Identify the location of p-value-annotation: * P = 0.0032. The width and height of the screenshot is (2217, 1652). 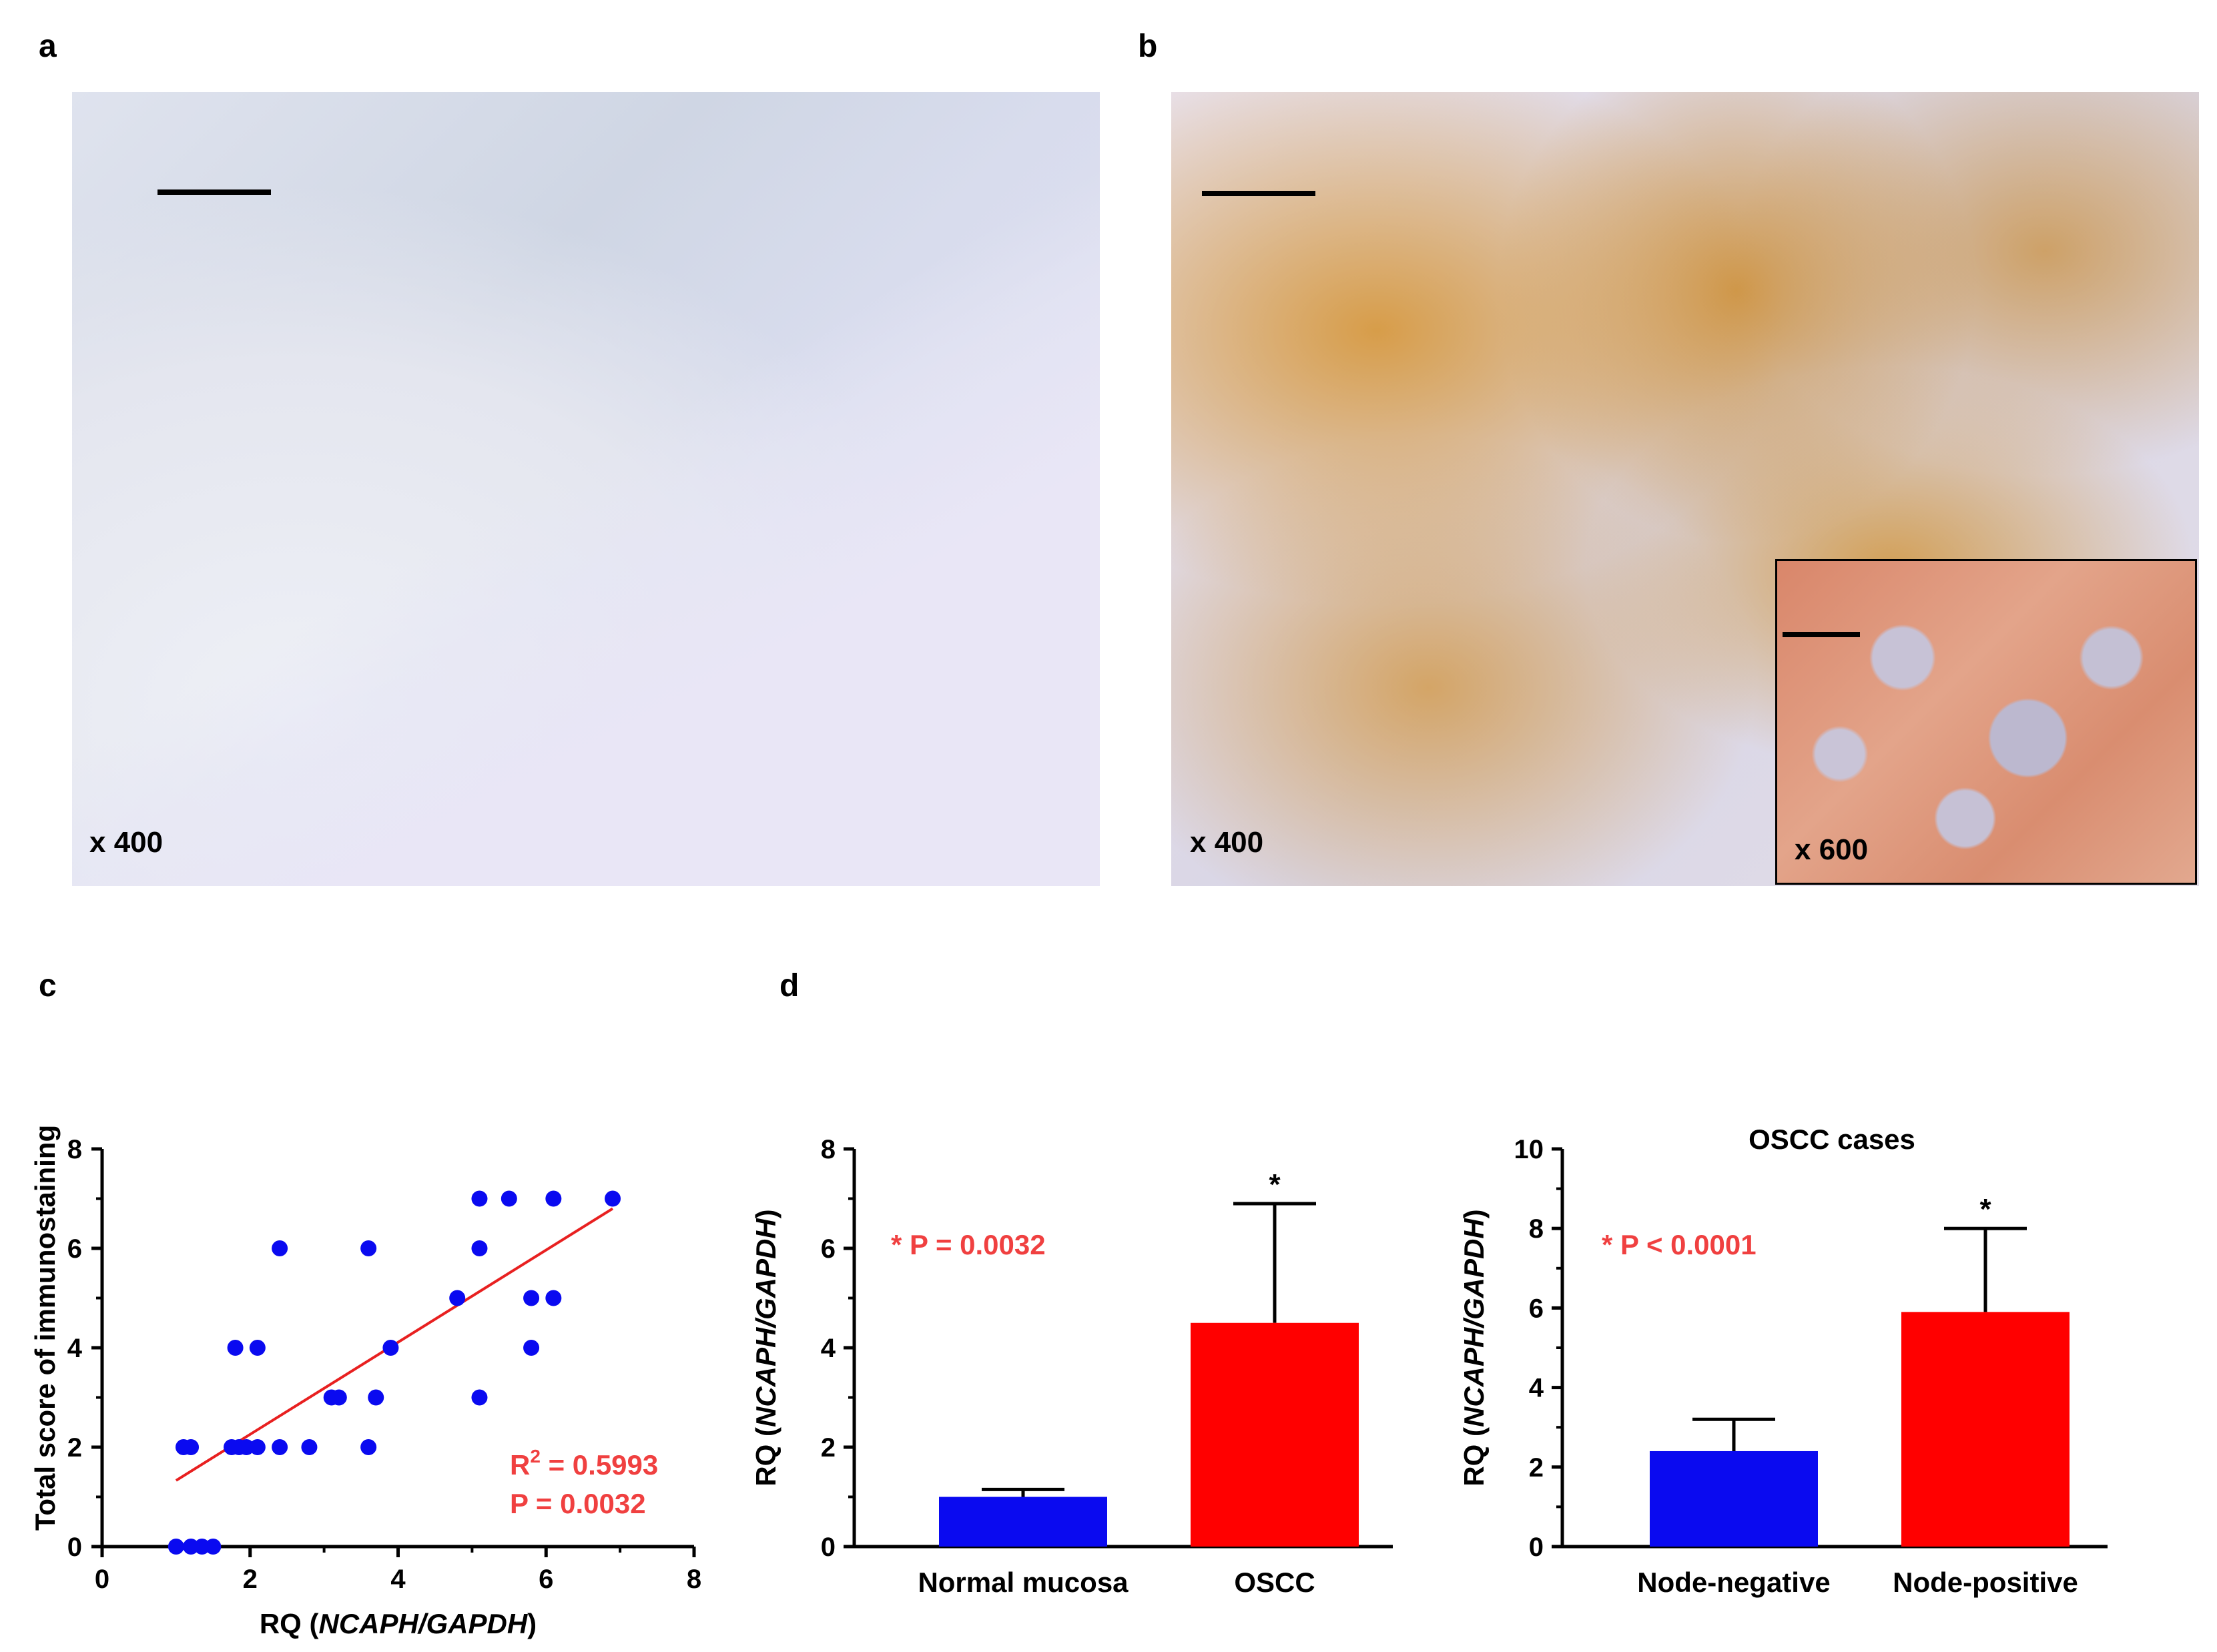
(968, 1244).